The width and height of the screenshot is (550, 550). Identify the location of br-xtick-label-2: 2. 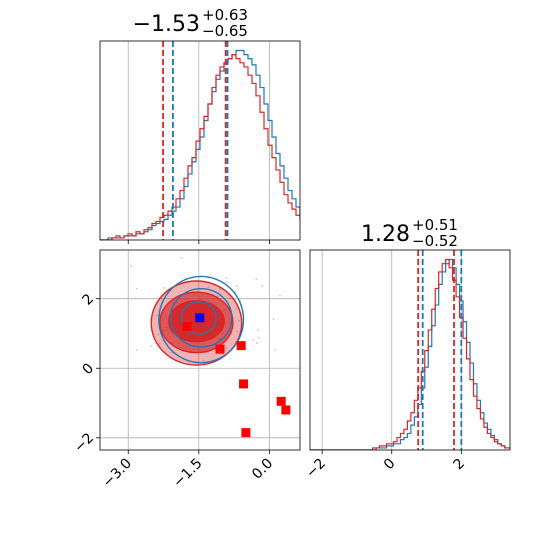
(460, 465).